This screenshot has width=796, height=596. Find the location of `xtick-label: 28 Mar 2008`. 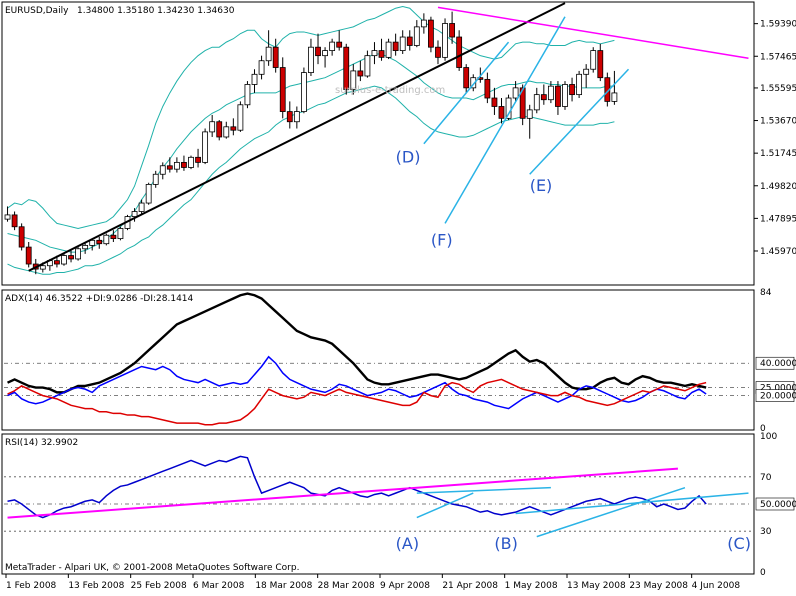

xtick-label: 28 Mar 2008 is located at coordinates (346, 586).